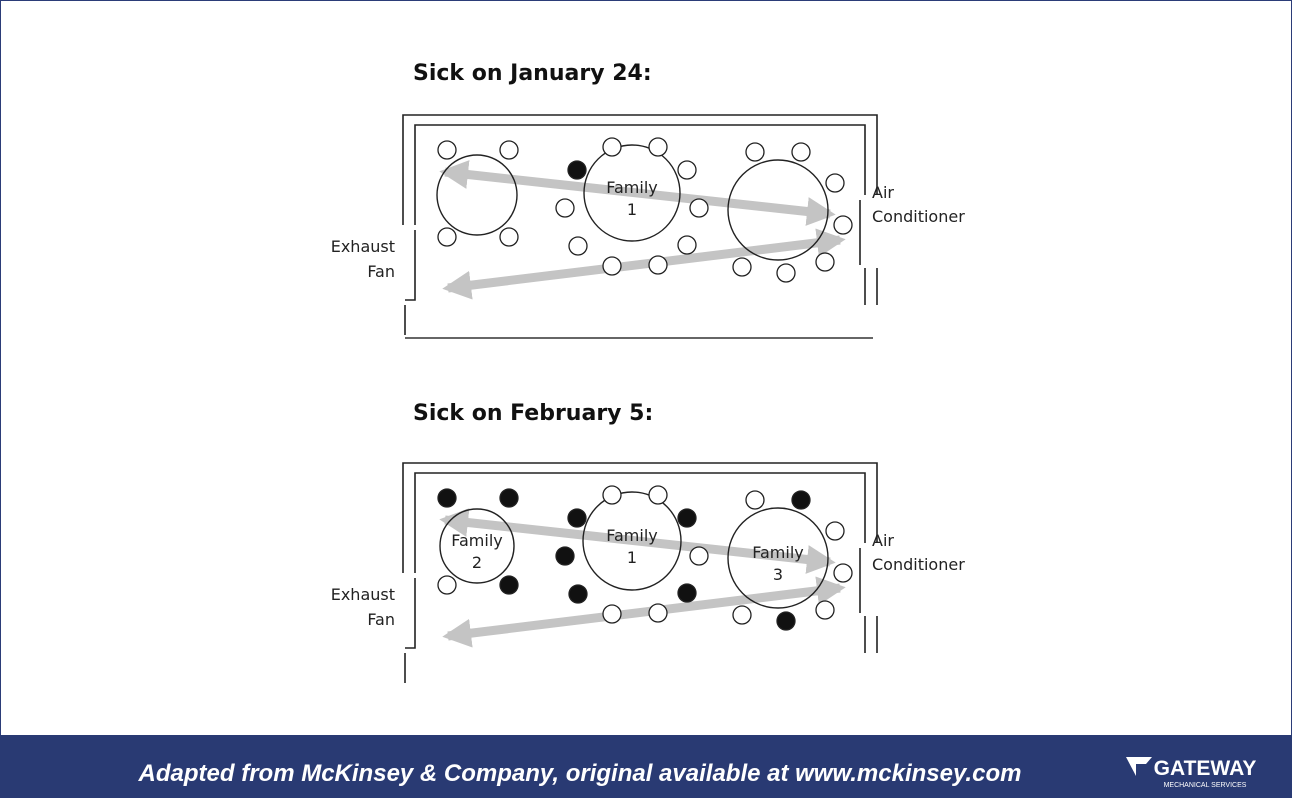 Image resolution: width=1292 pixels, height=798 pixels. Describe the element at coordinates (1205, 785) in the screenshot. I see `logo-sub: MECHANICAL SERVICES` at that location.